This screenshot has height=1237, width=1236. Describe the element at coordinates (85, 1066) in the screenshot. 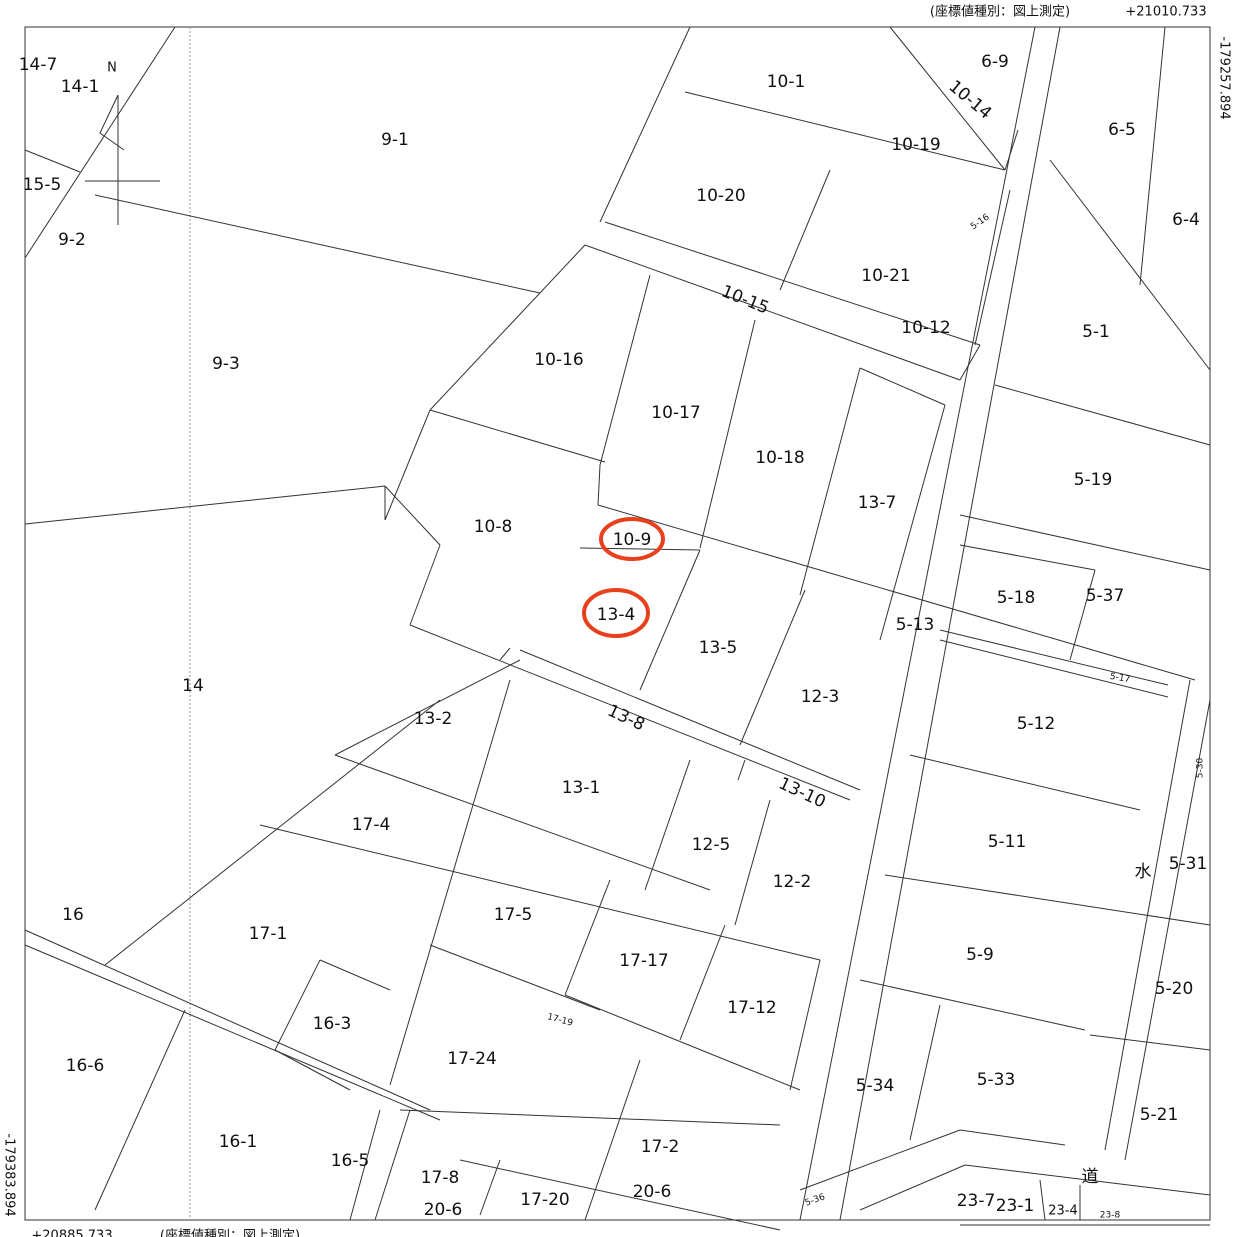

I see `parcel-label: 16-6` at that location.